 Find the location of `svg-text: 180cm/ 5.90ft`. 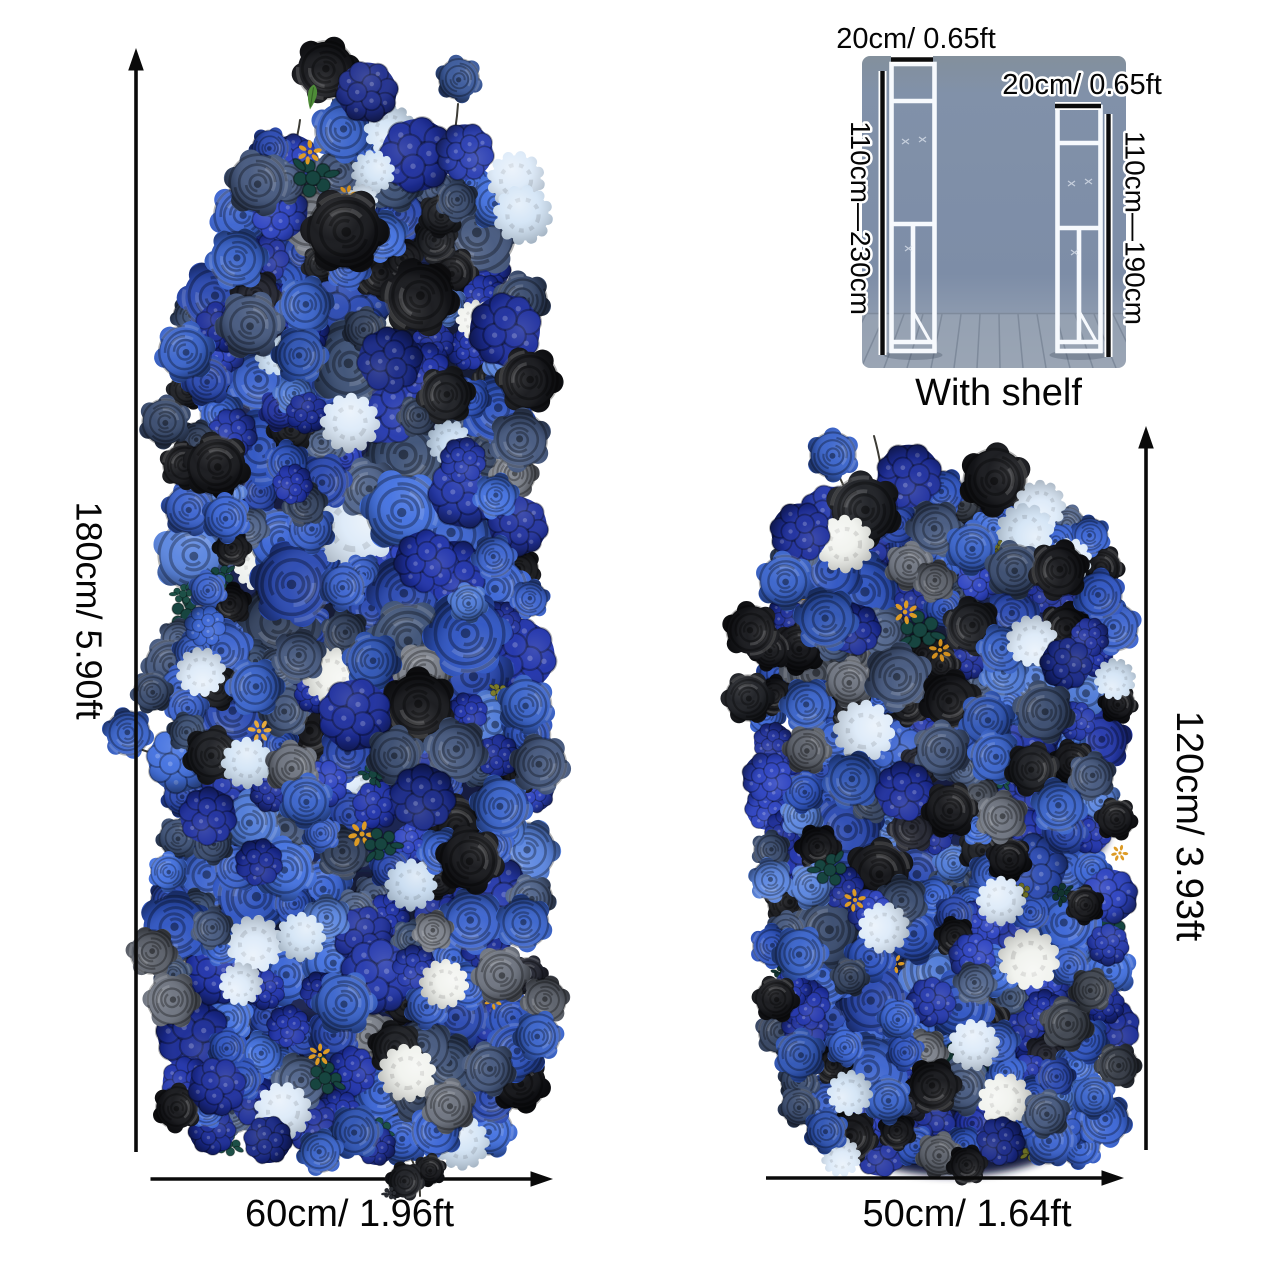

svg-text: 180cm/ 5.90ft is located at coordinates (89, 610).